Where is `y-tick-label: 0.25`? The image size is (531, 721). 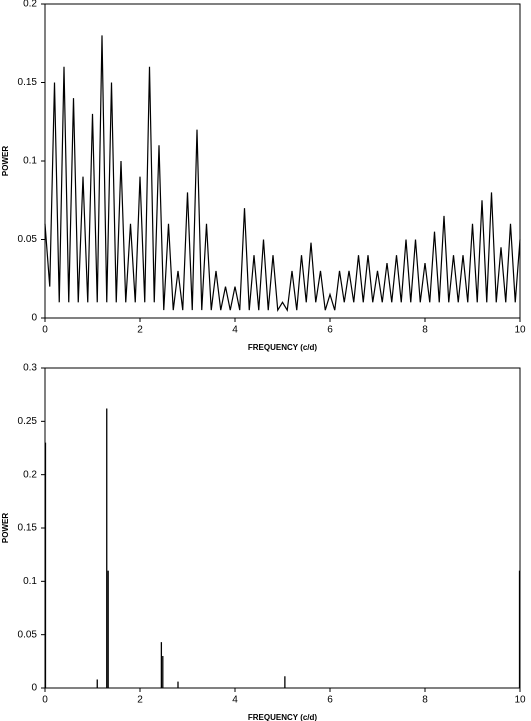
y-tick-label: 0.25 is located at coordinates (28, 421).